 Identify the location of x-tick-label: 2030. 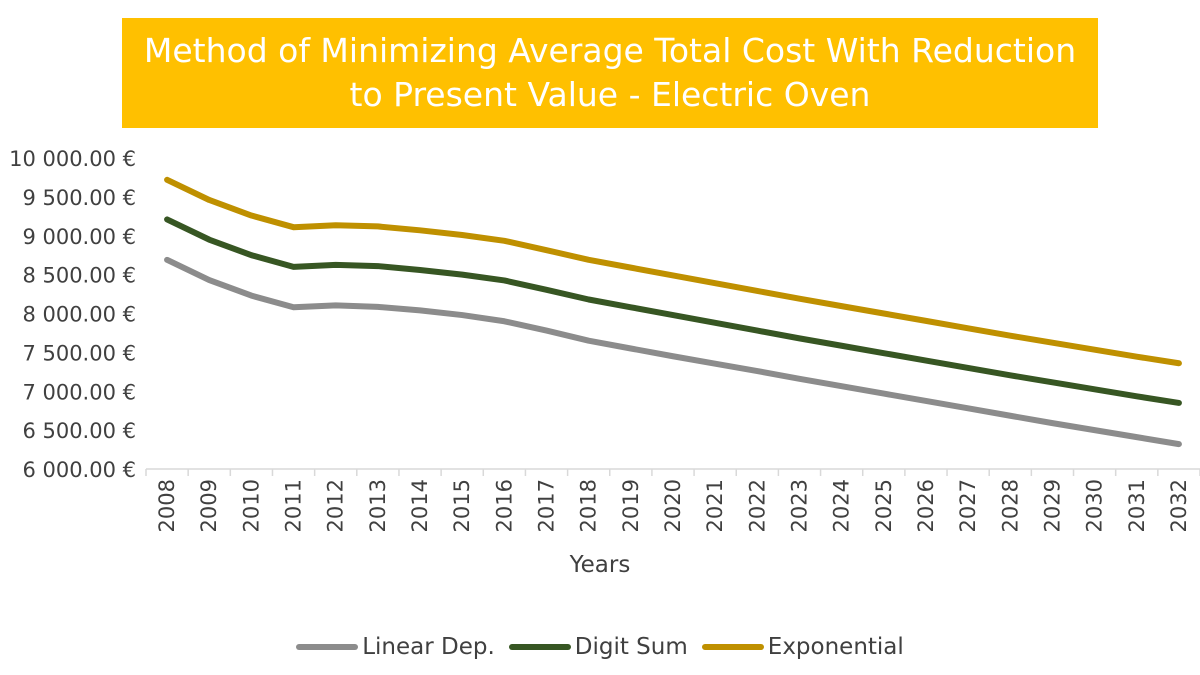
(1095, 505).